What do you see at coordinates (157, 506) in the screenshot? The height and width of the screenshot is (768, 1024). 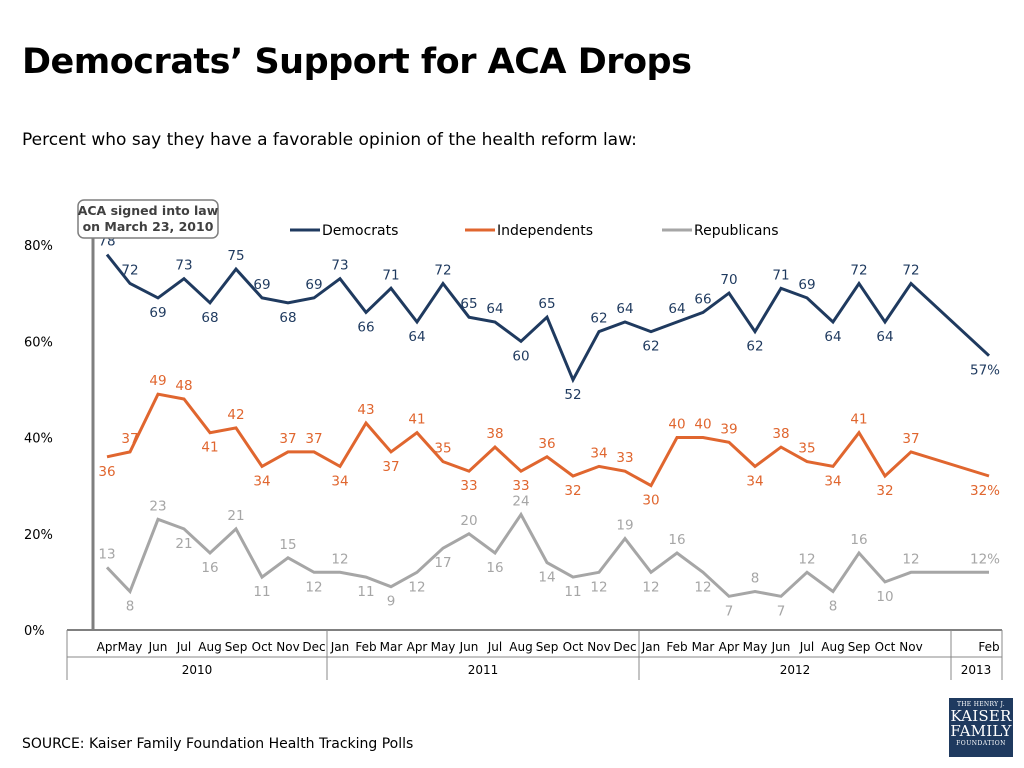 I see `data-label: 23` at bounding box center [157, 506].